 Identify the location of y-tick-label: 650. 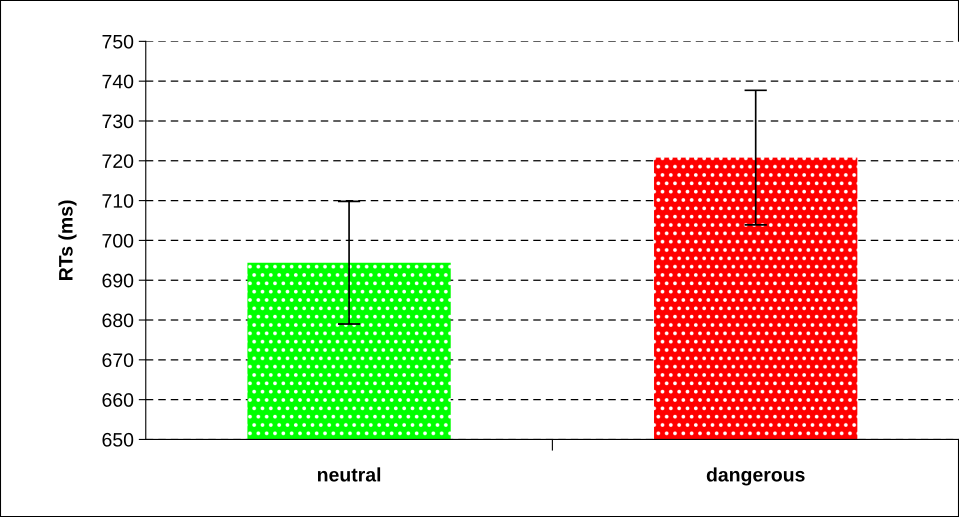
(118, 439).